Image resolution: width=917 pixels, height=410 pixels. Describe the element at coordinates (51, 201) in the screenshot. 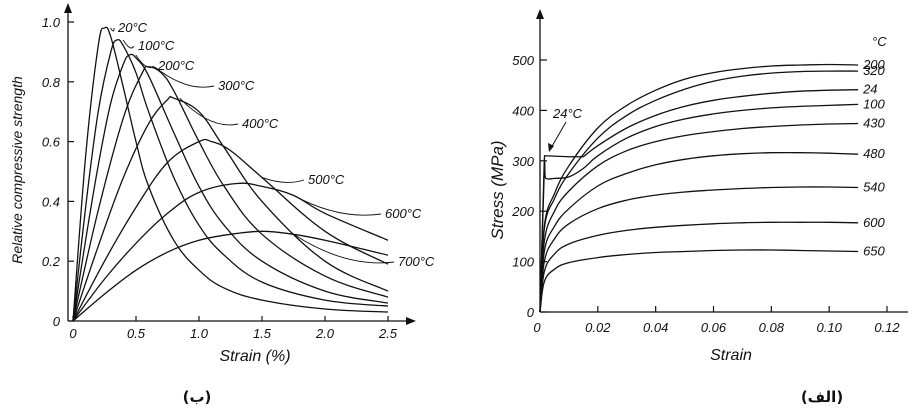

I see `left-y-tick-label: 0.4` at that location.